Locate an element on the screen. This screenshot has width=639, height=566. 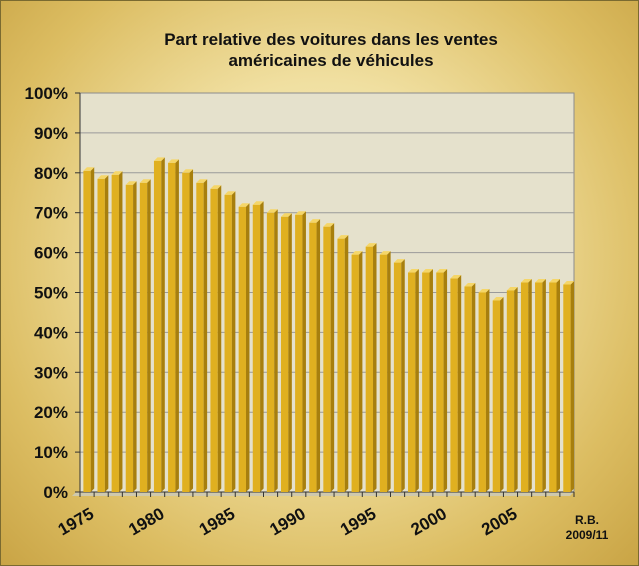
chart-title-line2: américaines de véhicules is located at coordinates (331, 60).